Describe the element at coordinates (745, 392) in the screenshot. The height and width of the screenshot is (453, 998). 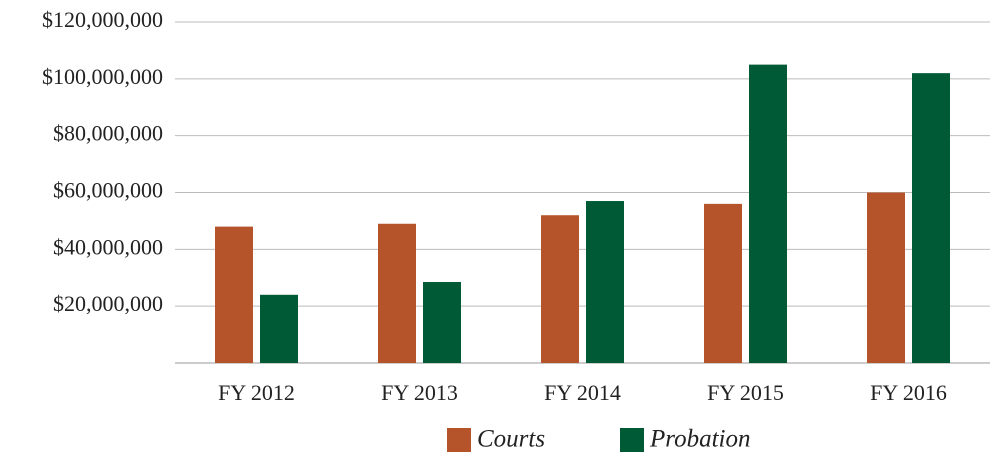
I see `x-tick-label: FY 2015` at that location.